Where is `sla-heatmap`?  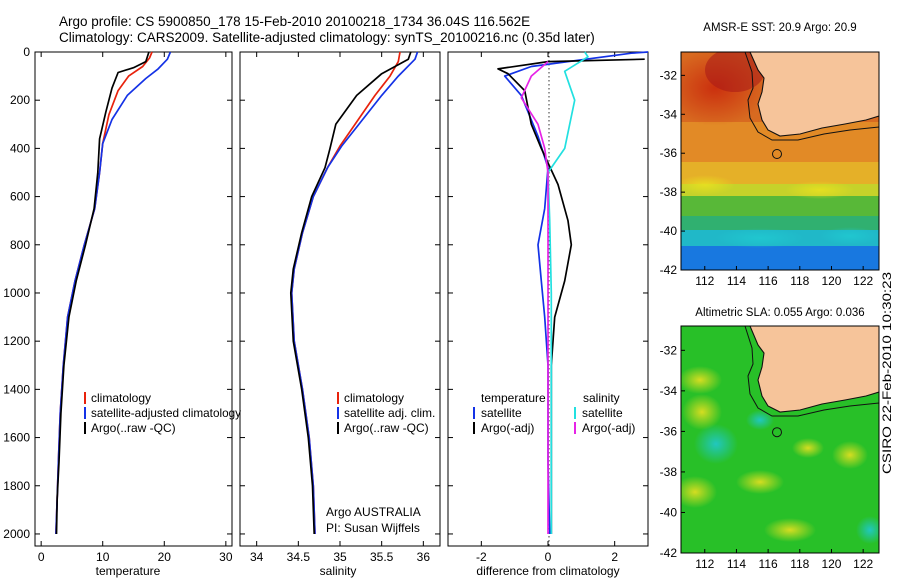 sla-heatmap is located at coordinates (780, 439).